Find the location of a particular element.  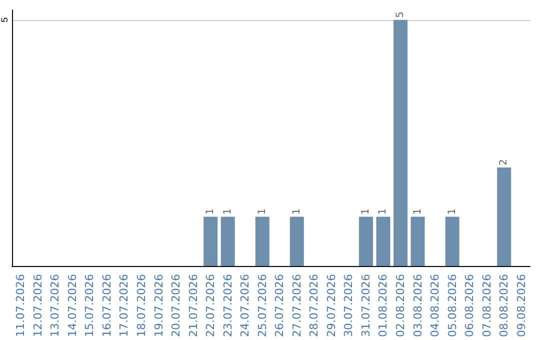

x-tick-label: 19.07.2026 is located at coordinates (159, 306).